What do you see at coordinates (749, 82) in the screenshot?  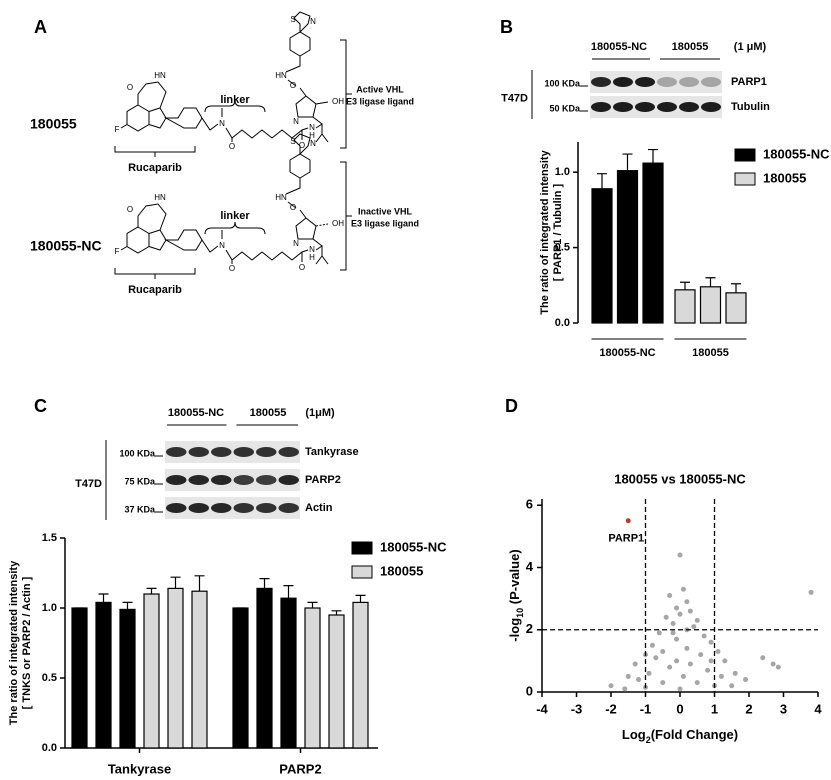 I see `protein-label: PARP1` at bounding box center [749, 82].